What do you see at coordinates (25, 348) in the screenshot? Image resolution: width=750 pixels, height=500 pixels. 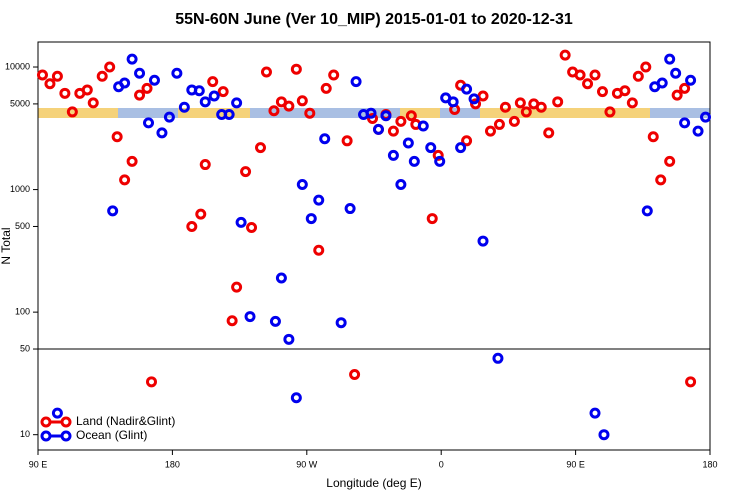 I see `y-tick-label: 50` at bounding box center [25, 348].